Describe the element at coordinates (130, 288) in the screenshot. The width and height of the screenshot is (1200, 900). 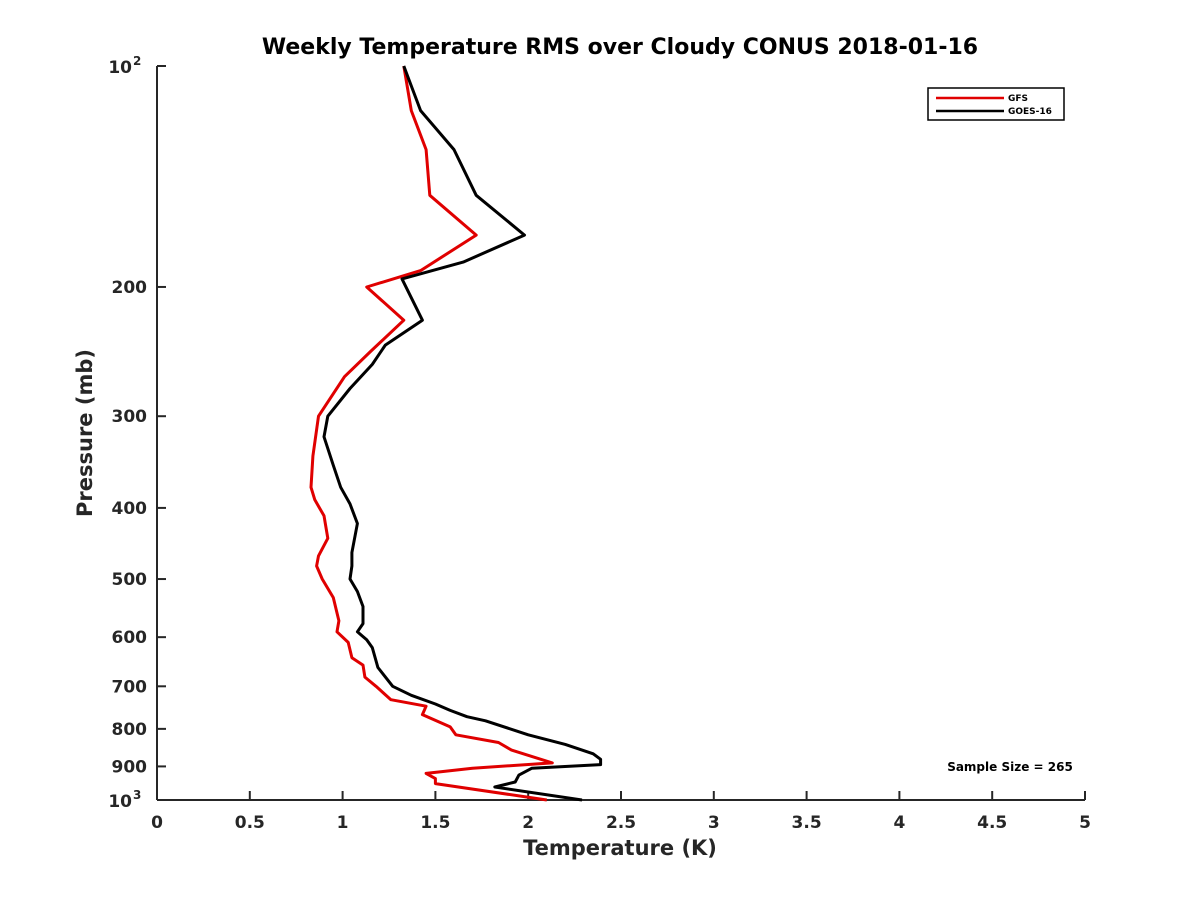
I see `y-tick-label: 200` at that location.